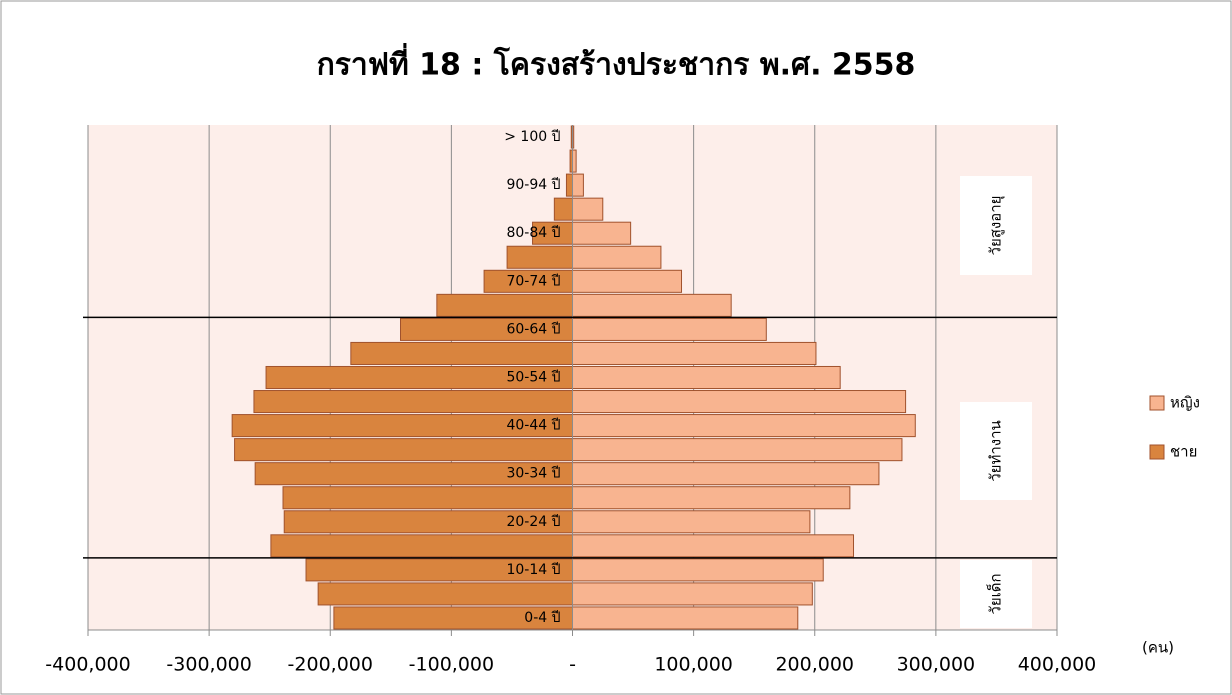 Image resolution: width=1232 pixels, height=695 pixels. Describe the element at coordinates (1185, 403) in the screenshot. I see `legend-label: หญิง` at that location.